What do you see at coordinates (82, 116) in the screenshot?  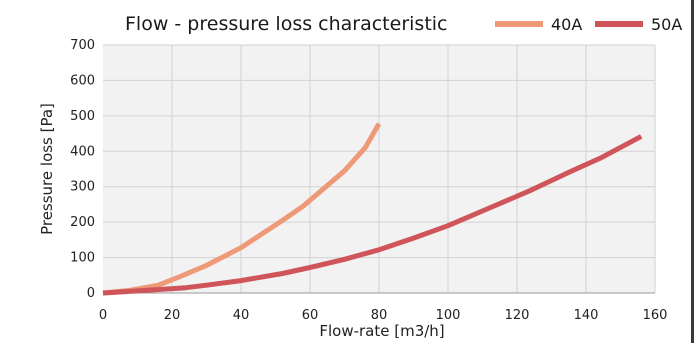 I see `y-tick-label: 500` at bounding box center [82, 116].